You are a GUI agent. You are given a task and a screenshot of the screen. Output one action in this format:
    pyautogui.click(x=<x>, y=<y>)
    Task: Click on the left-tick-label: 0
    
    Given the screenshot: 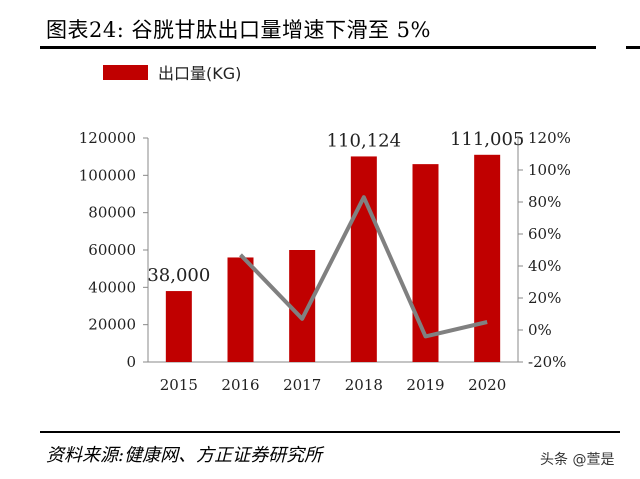 What is the action you would take?
    pyautogui.click(x=131, y=362)
    